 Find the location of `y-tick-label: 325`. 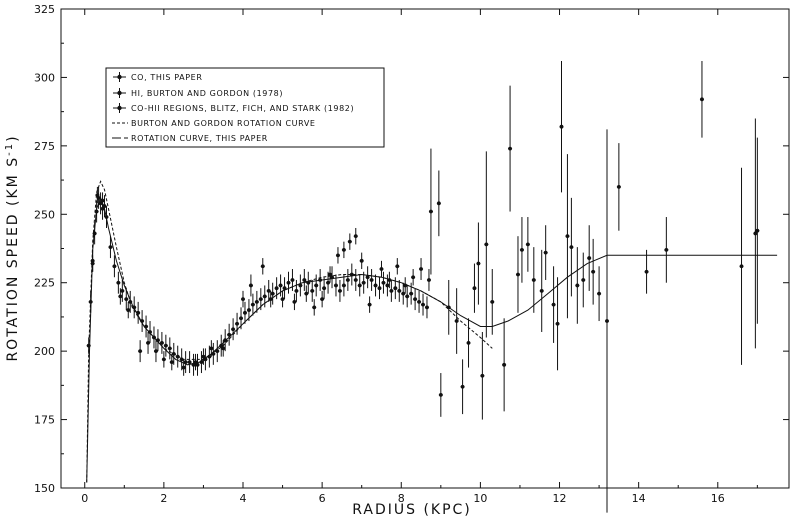

y-tick-label: 325 is located at coordinates (44, 9).